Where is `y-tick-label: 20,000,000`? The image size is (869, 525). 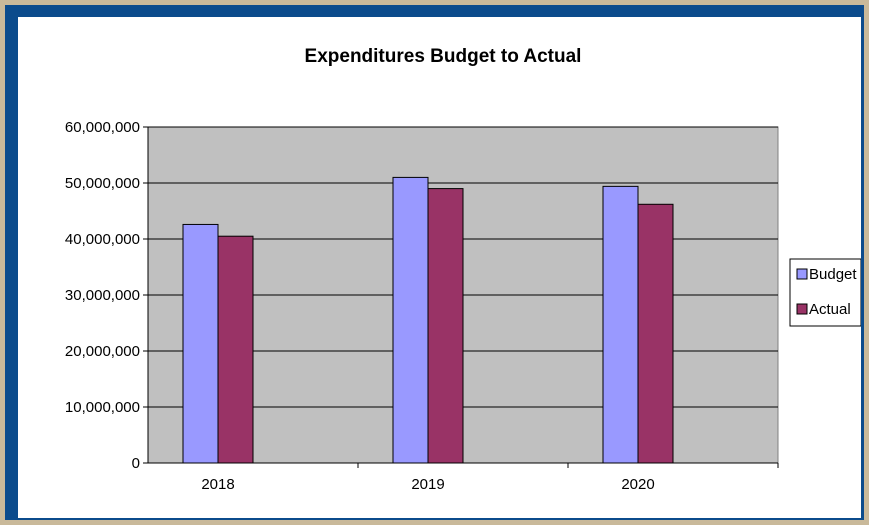
y-tick-label: 20,000,000 is located at coordinates (102, 351).